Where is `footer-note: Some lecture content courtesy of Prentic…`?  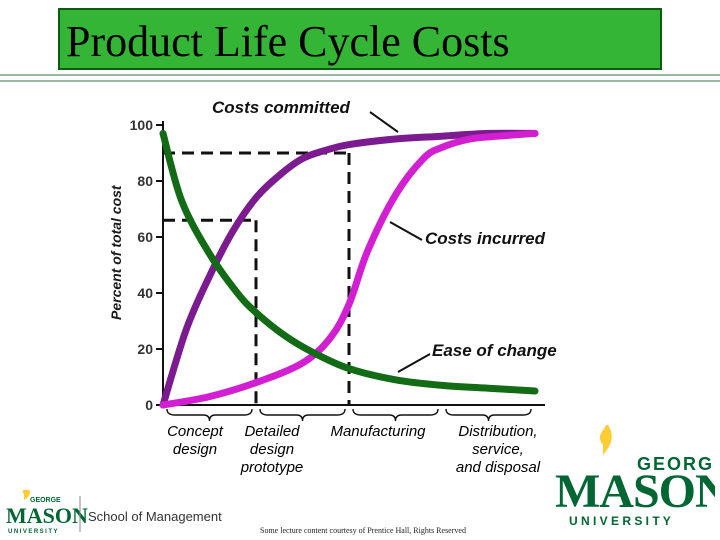
footer-note: Some lecture content courtesy of Prentic… is located at coordinates (363, 530).